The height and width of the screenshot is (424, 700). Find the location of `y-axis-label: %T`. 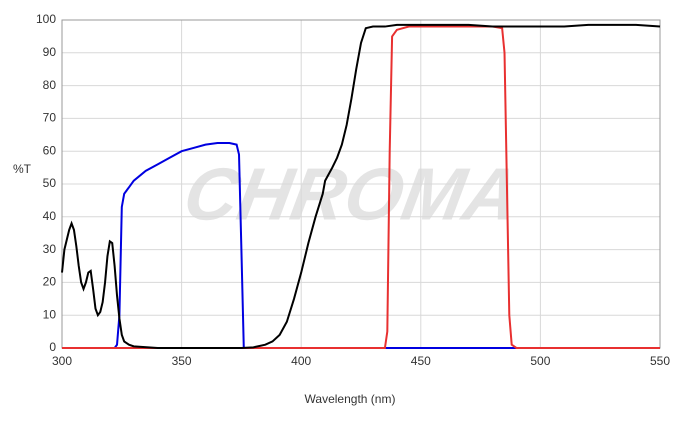

y-axis-label: %T is located at coordinates (22, 169).